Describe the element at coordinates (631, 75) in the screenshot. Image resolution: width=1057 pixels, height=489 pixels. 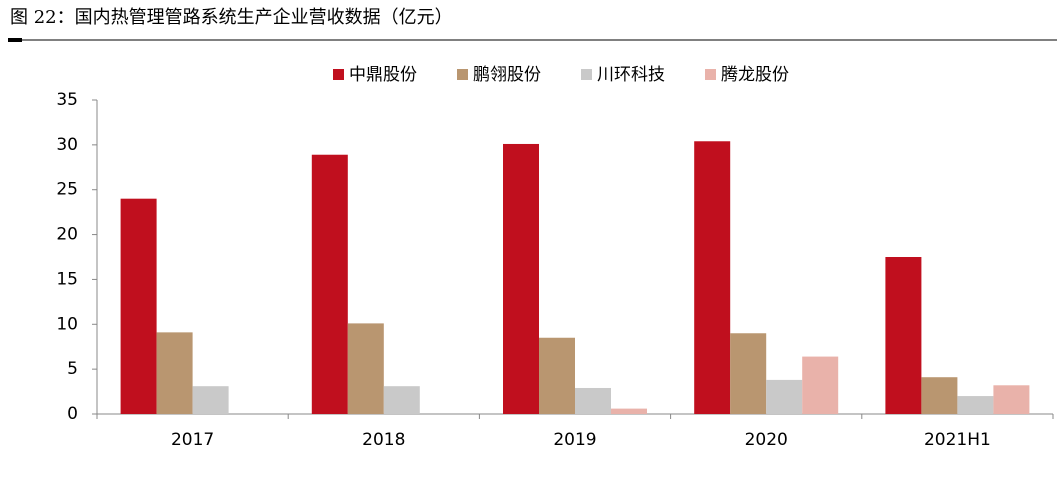
I see `legend-label: 川环科技` at that location.